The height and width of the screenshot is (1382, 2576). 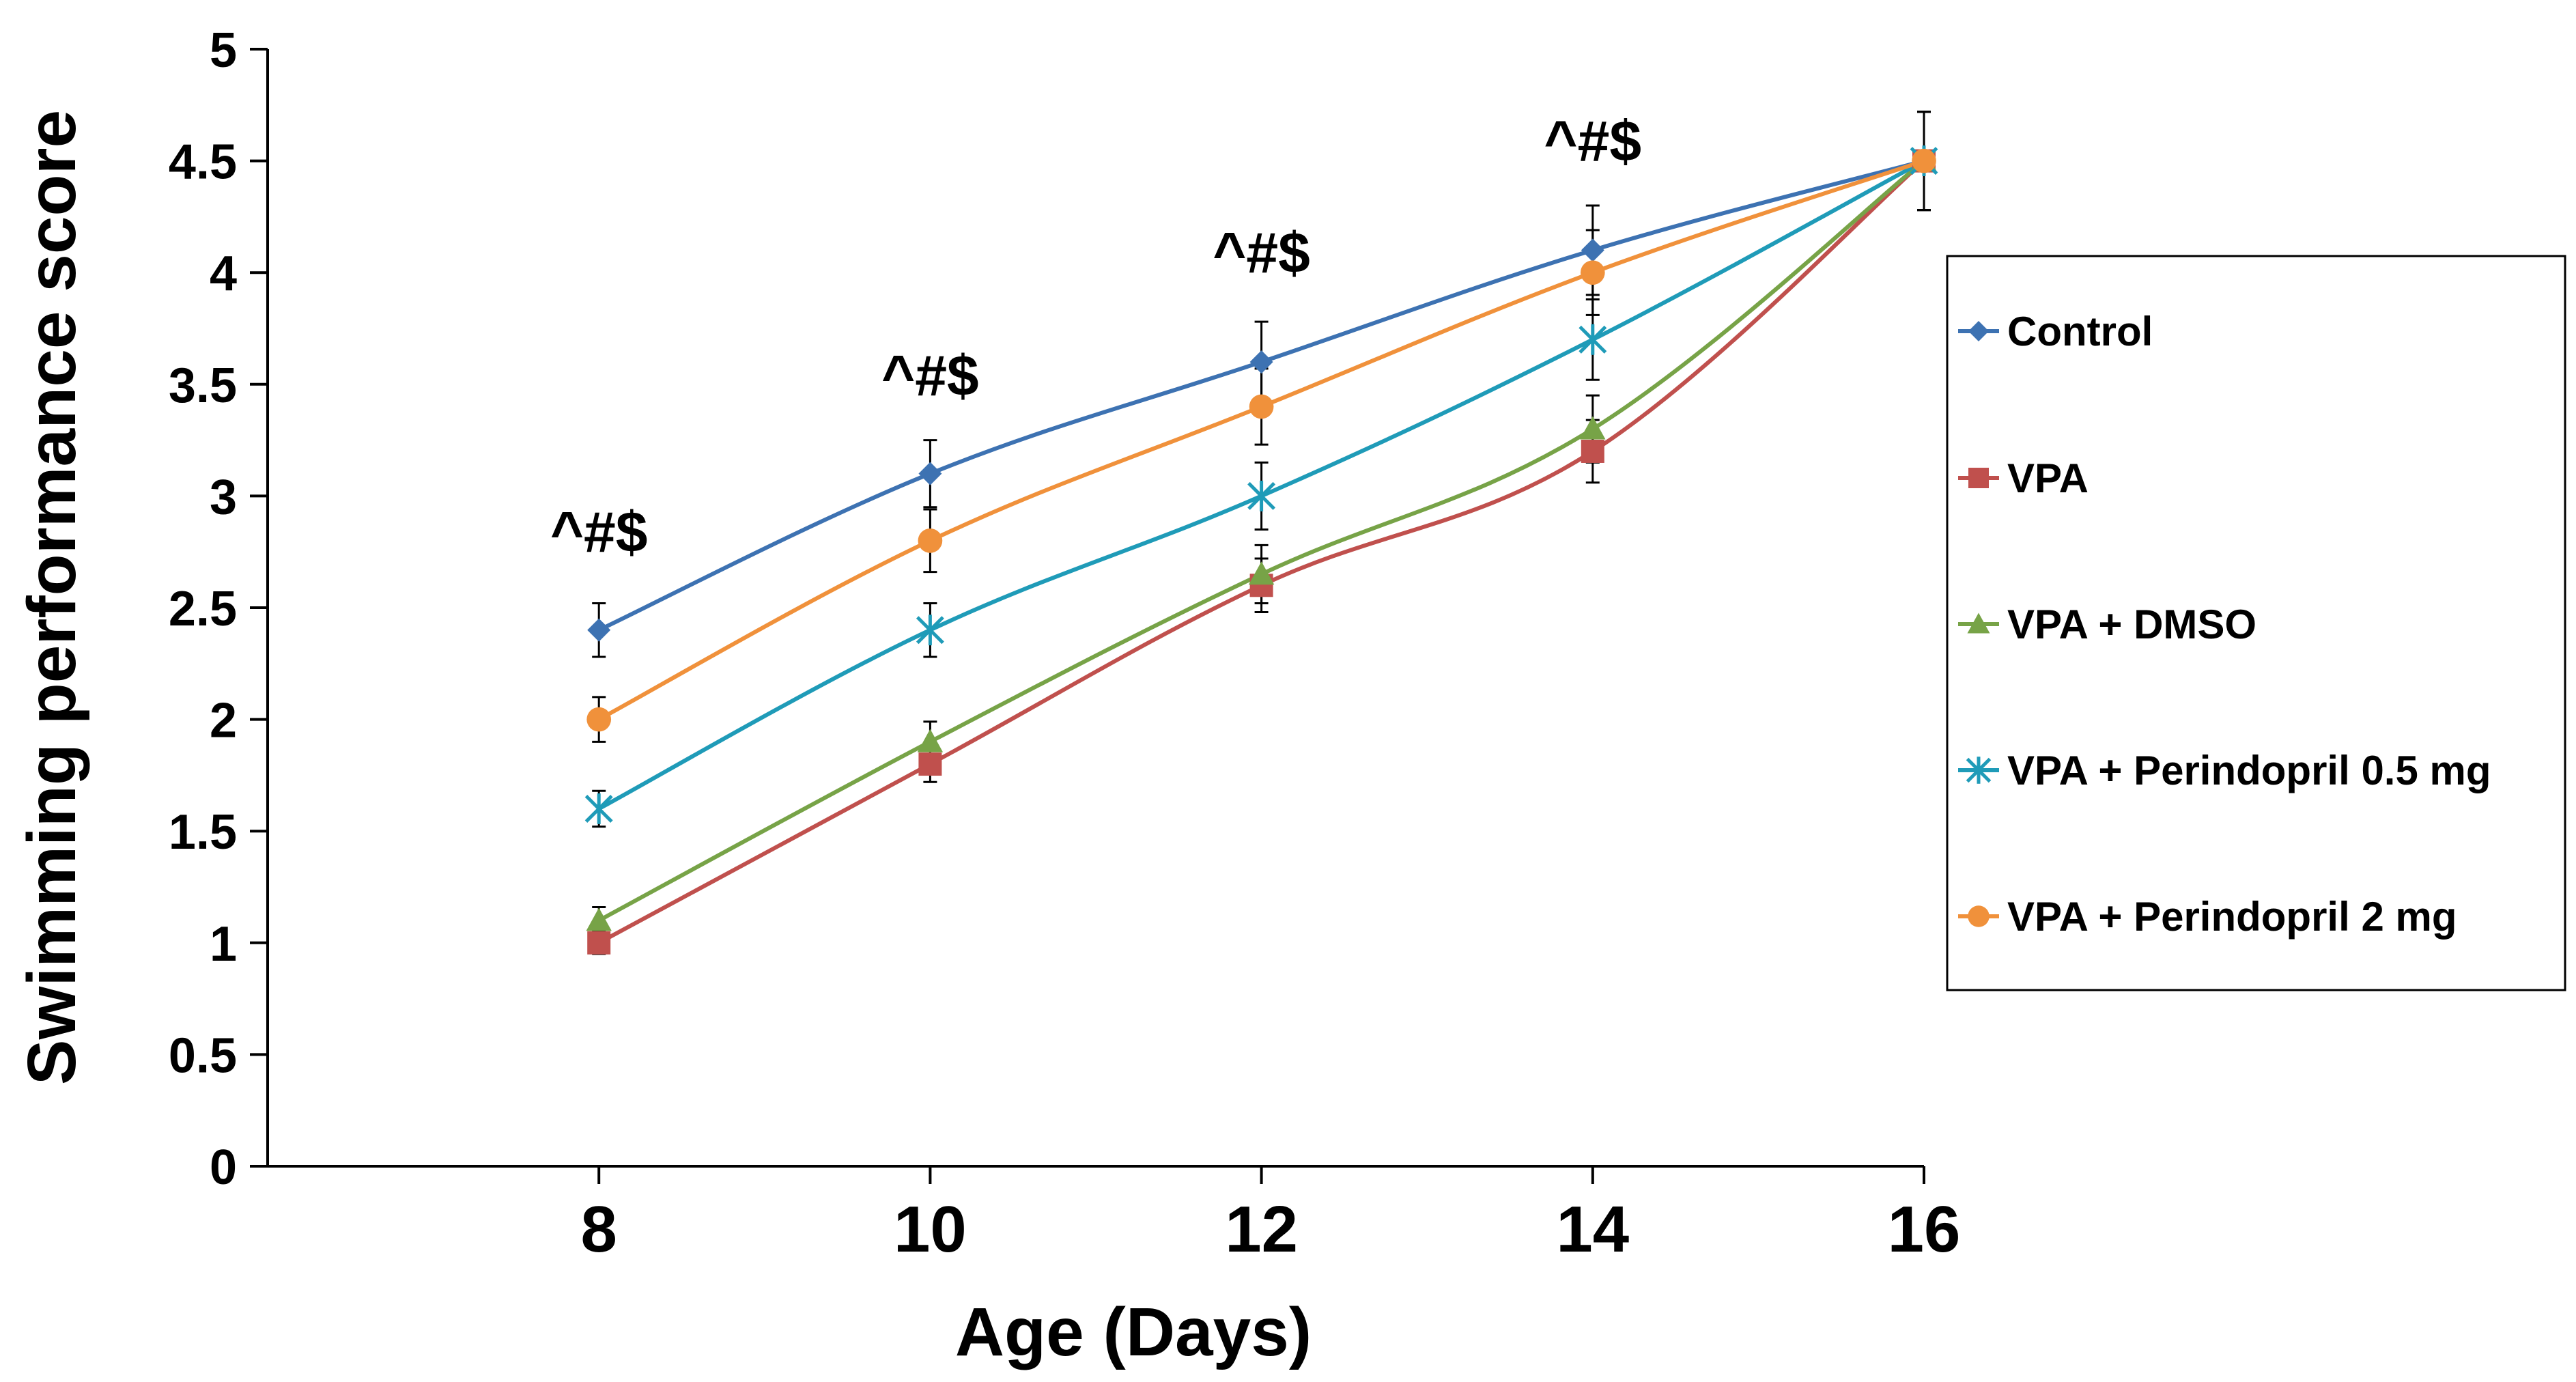 I want to click on annotations: ^#$ ^#$ ^#$ ^#$, so click(x=1095, y=337).